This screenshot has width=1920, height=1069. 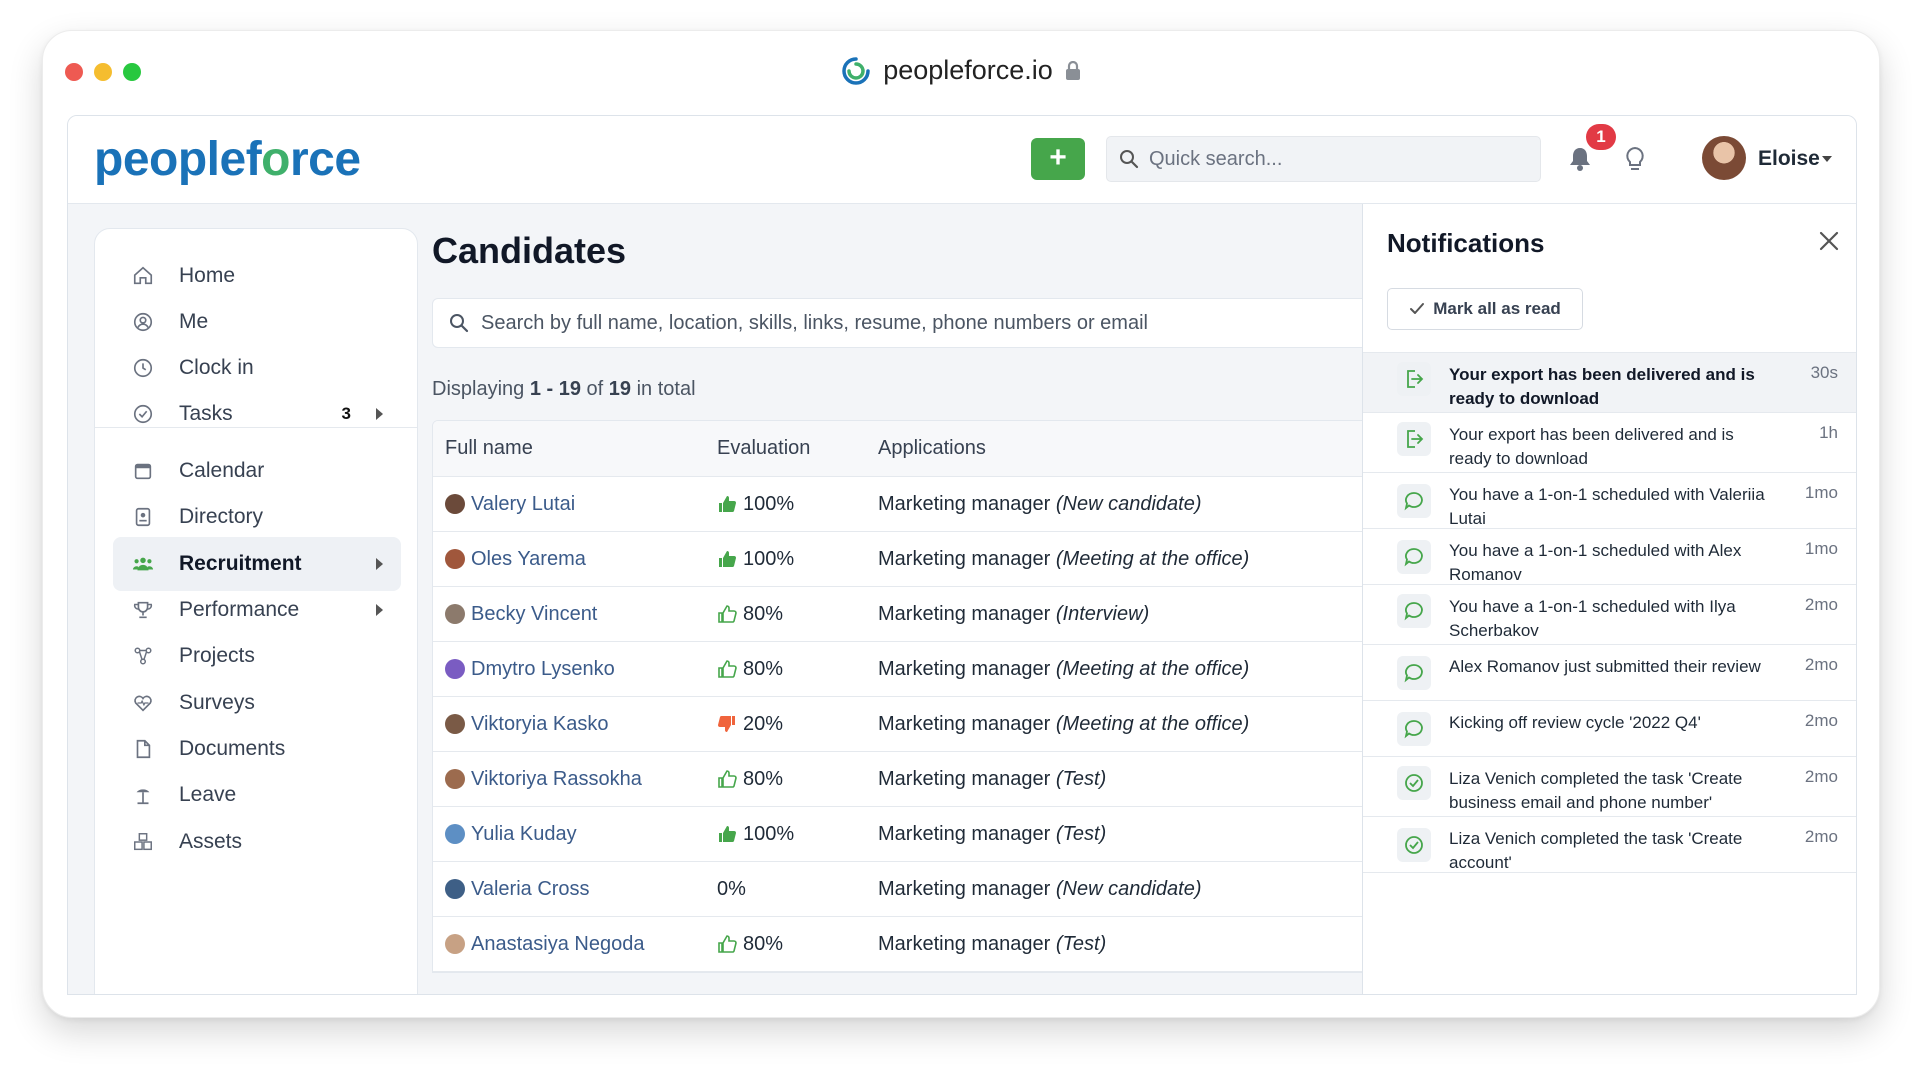 What do you see at coordinates (529, 250) in the screenshot?
I see `page-title: Candidates` at bounding box center [529, 250].